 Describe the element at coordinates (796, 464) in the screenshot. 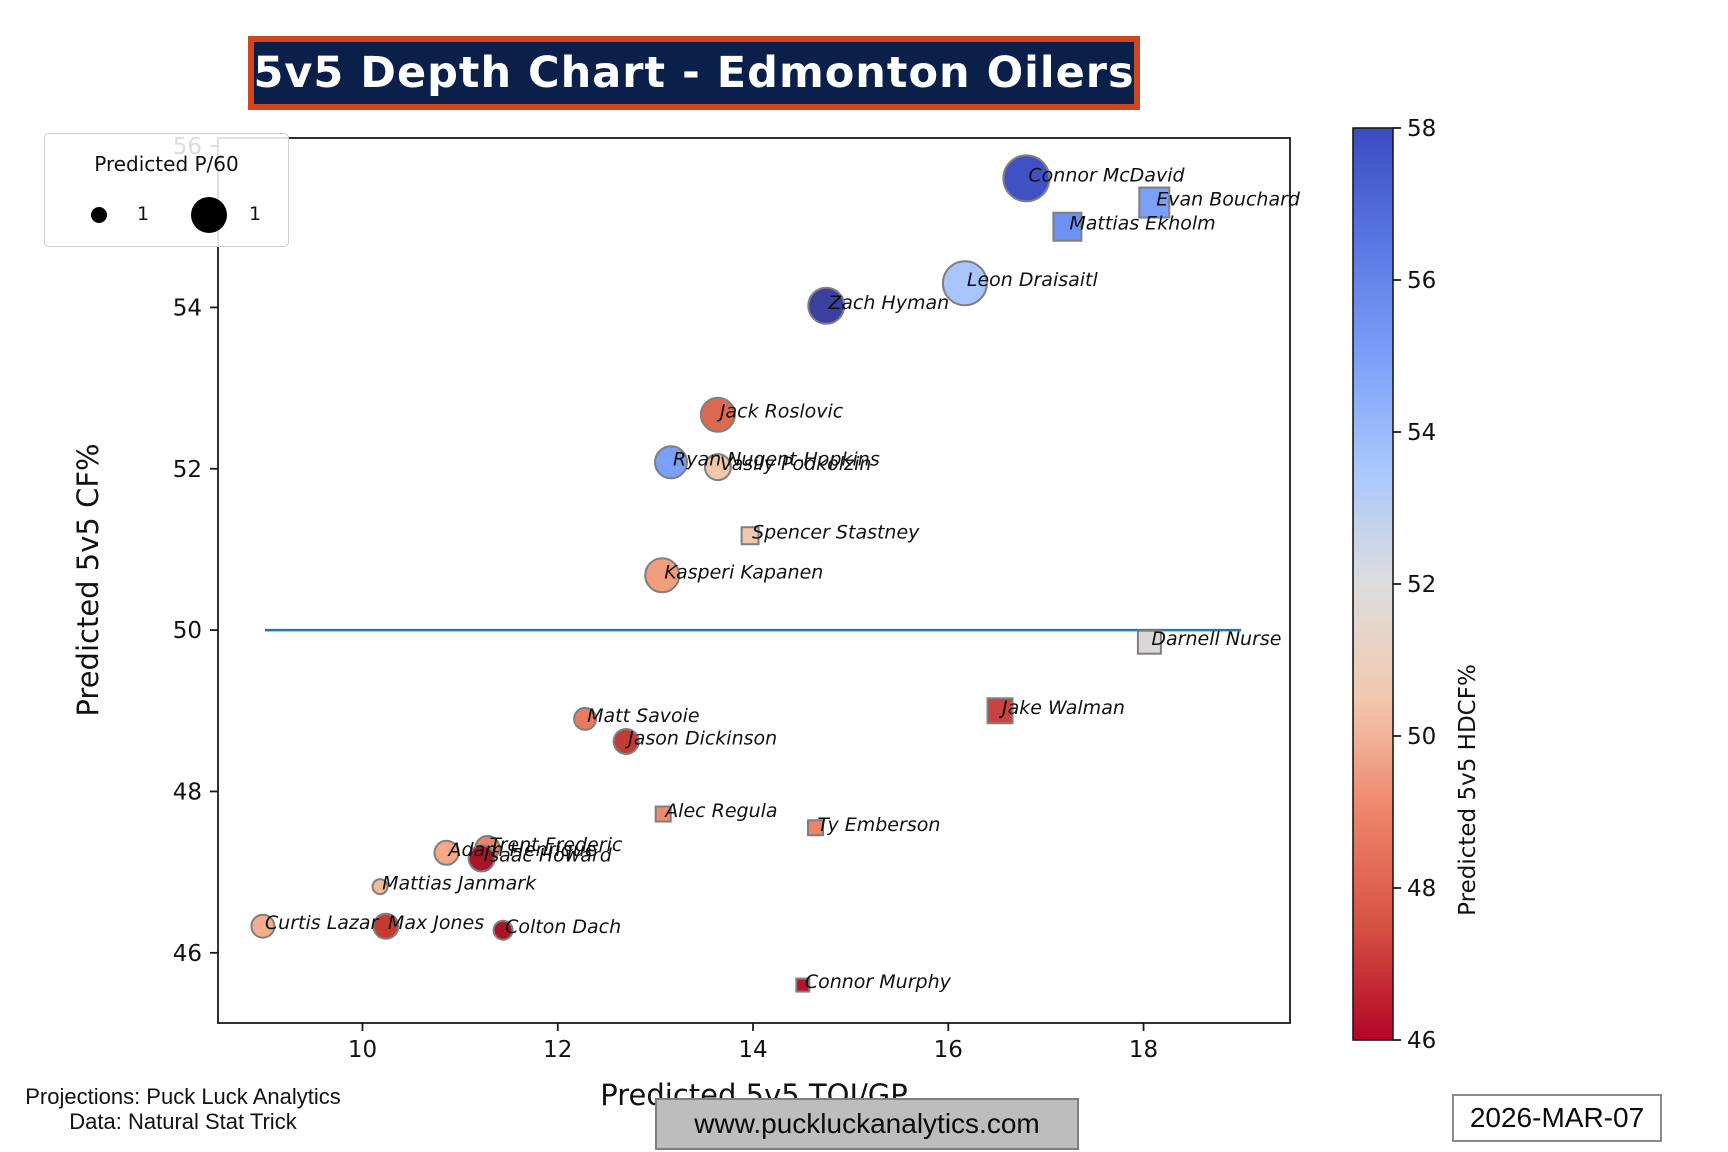

I see `player-label-vasily-podkolzin: Vasily Podkolzin` at that location.